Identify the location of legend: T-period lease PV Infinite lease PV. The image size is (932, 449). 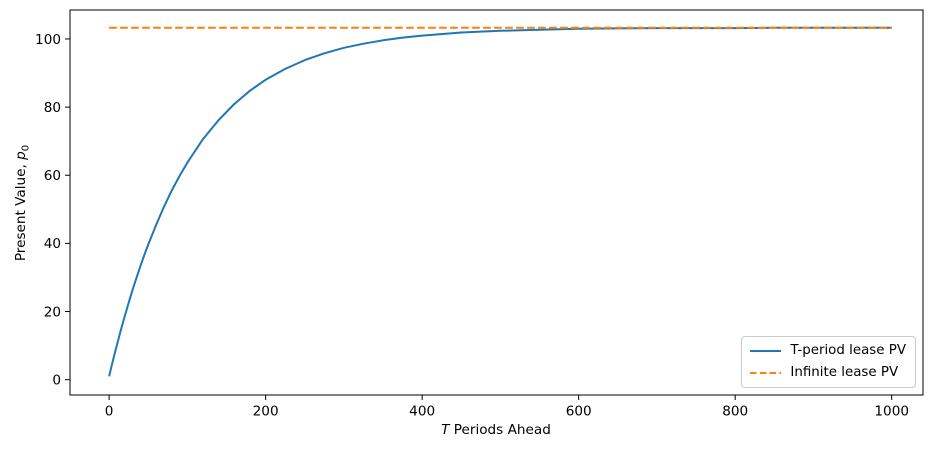
(828, 361).